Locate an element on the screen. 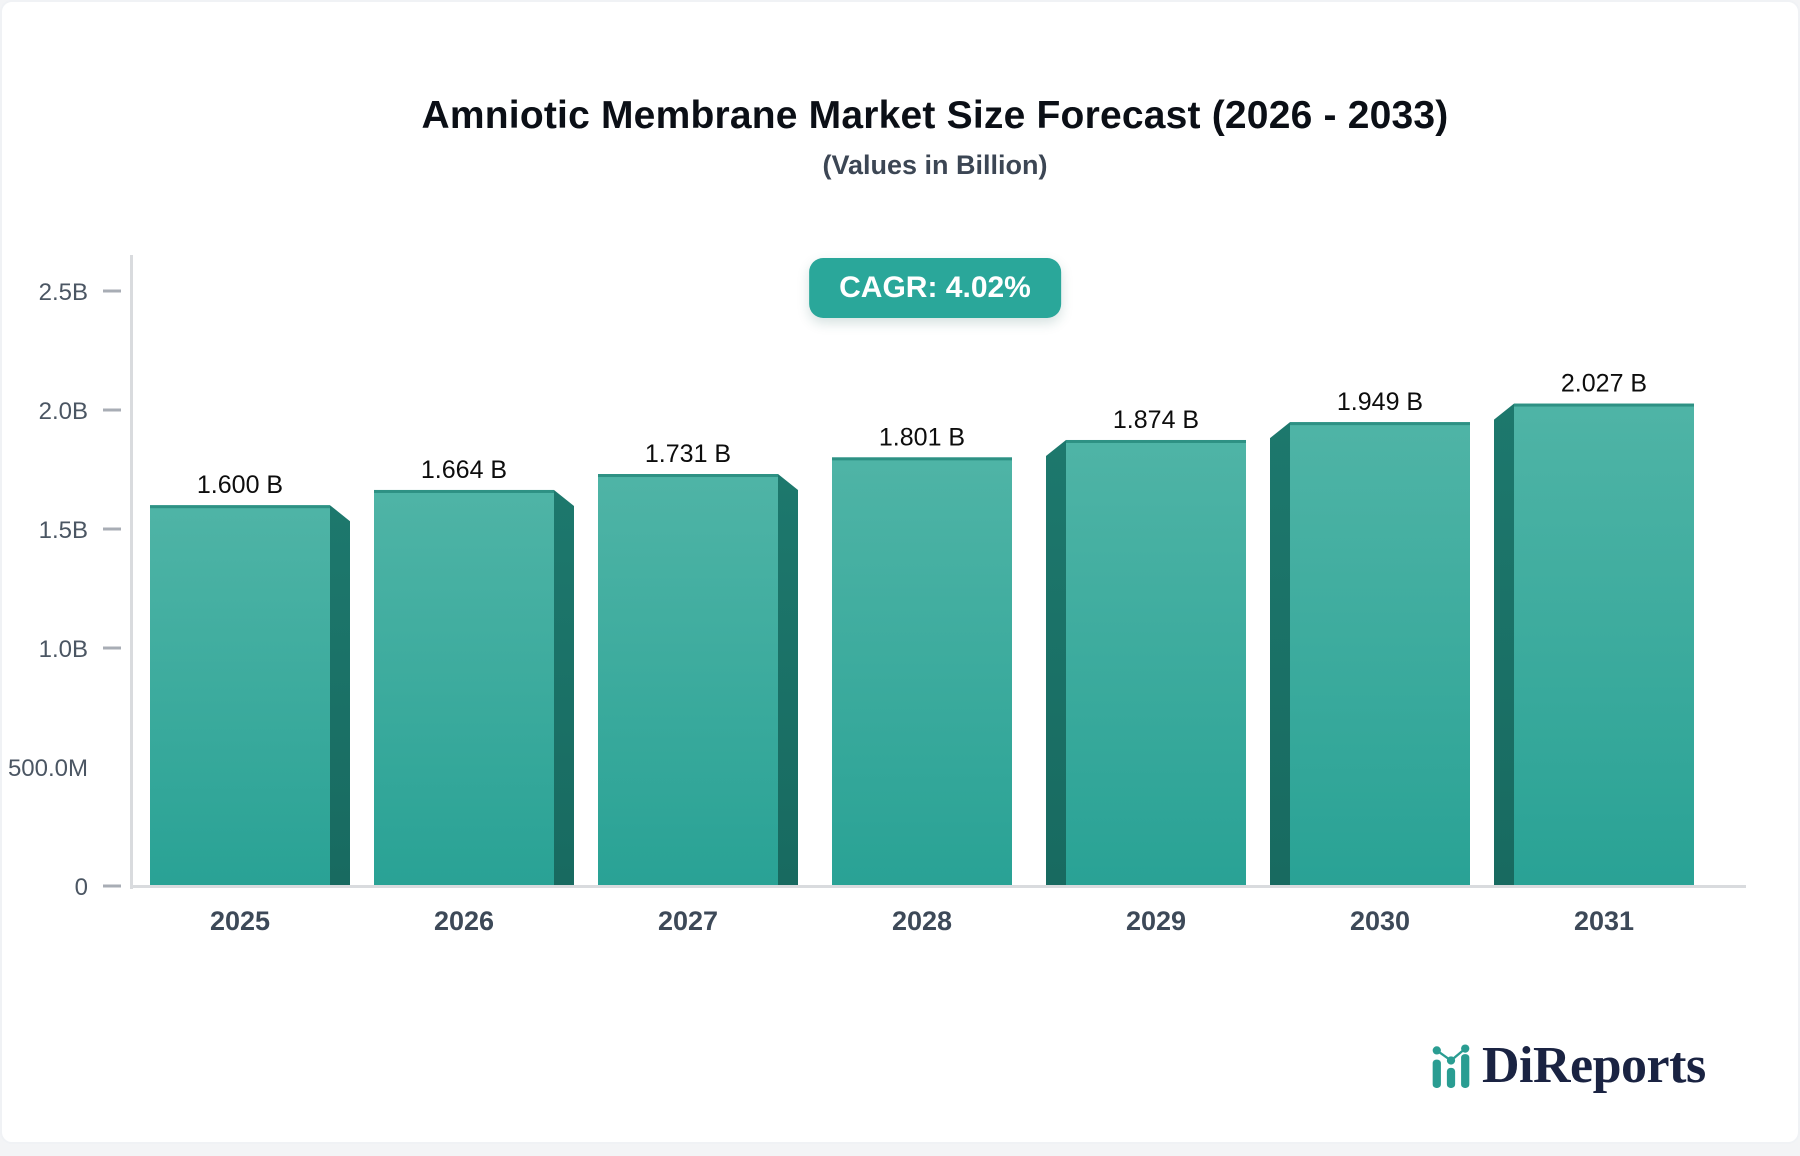 This screenshot has width=1800, height=1156. bar-2026 is located at coordinates (474, 687).